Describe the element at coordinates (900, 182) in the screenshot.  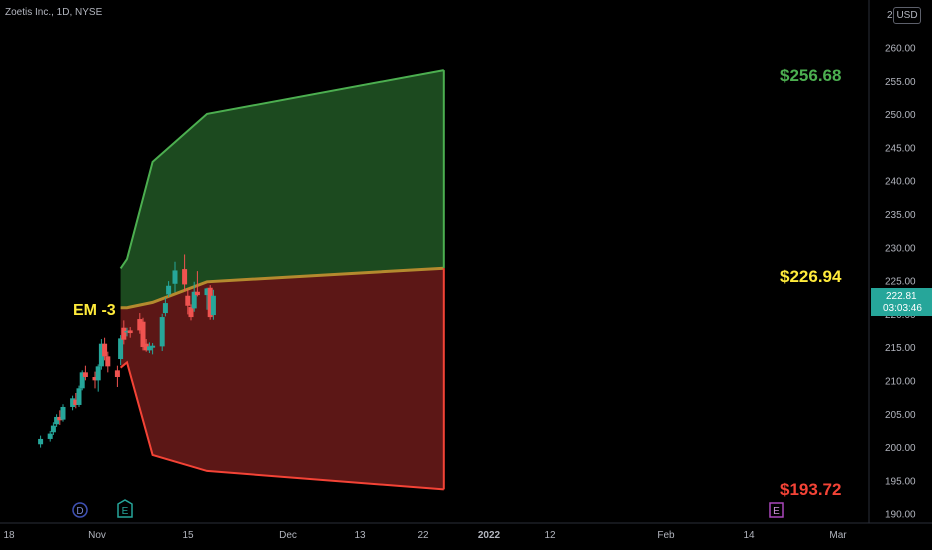
I see `price-axis-tick: 240.00` at that location.